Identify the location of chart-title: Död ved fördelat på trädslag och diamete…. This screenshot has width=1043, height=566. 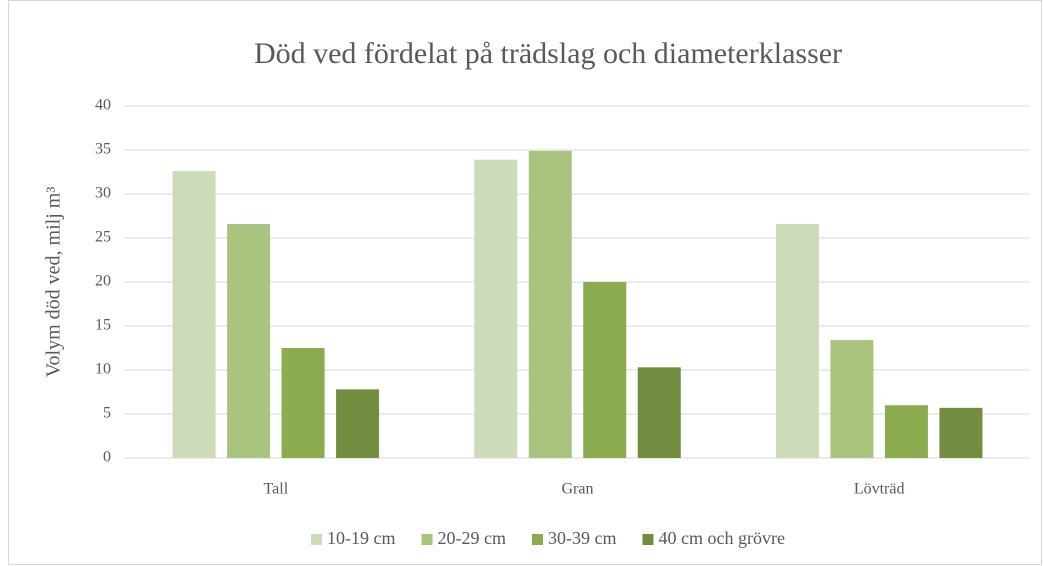
(548, 53).